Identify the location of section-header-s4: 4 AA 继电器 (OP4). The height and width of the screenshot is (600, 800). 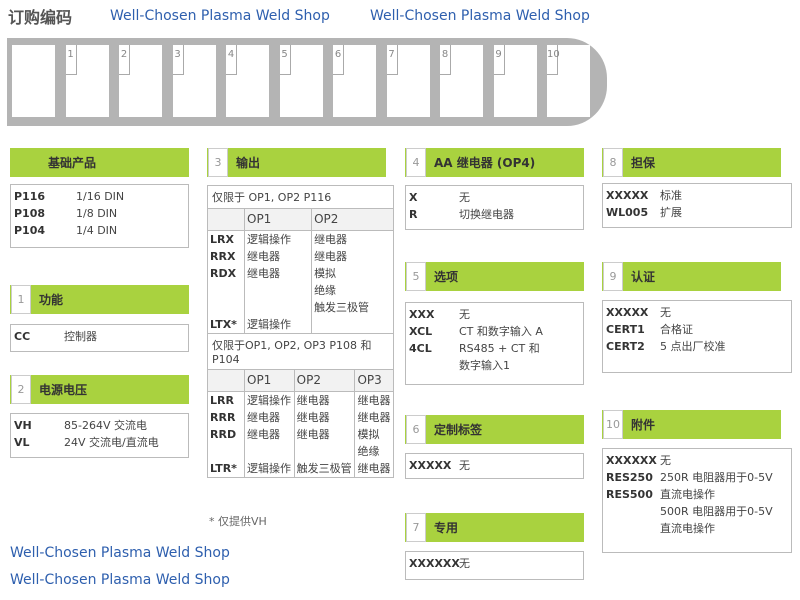
(494, 162).